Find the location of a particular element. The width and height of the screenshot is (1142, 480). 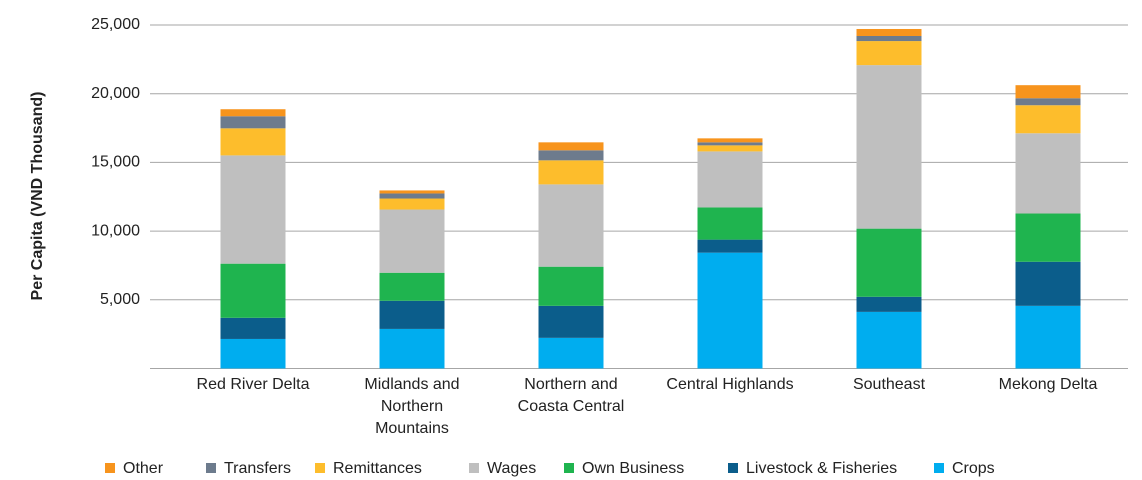

legend-label: Livestock & Fisheries is located at coordinates (821, 468).